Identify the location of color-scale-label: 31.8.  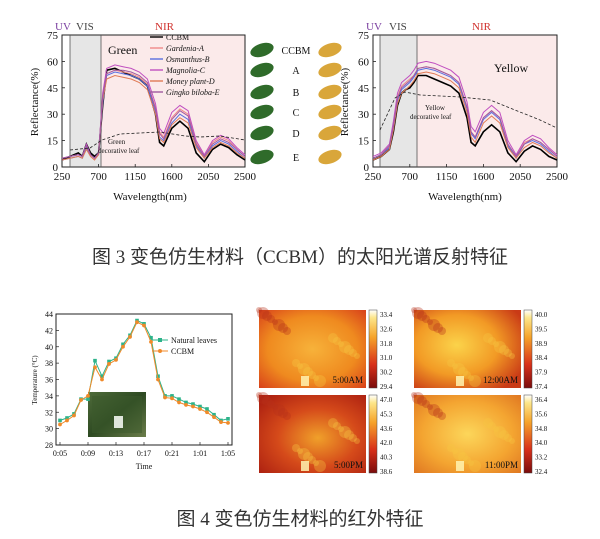
(386, 344).